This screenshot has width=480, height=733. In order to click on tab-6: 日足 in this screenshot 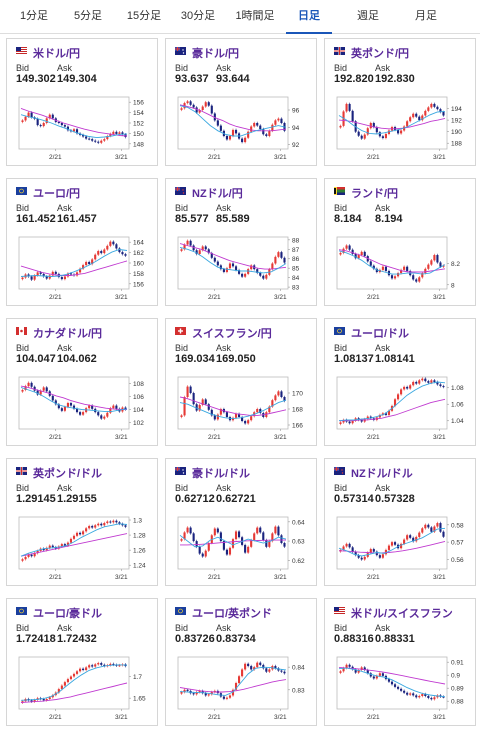, I will do `click(309, 17)`.